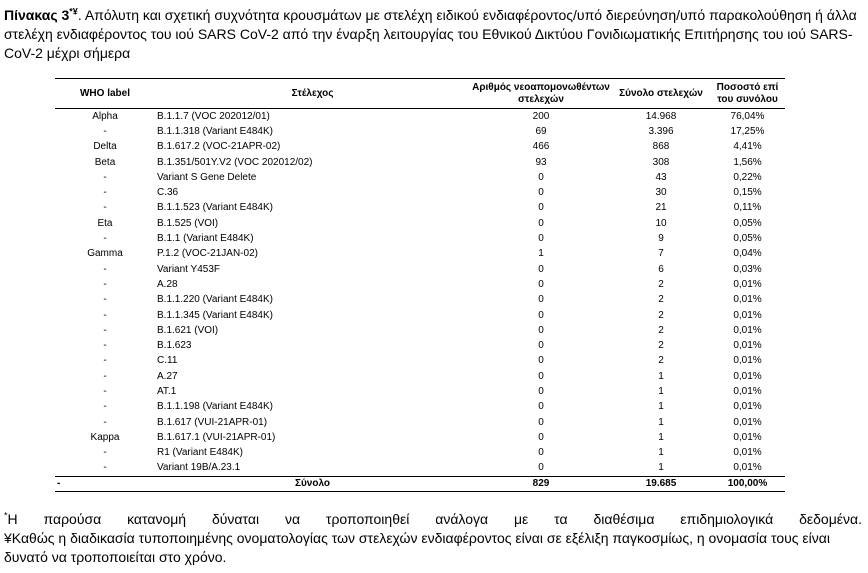 This screenshot has height=573, width=868. What do you see at coordinates (219, 147) in the screenshot?
I see `cell: B.1.617.2 (VOC-21APR-02)` at bounding box center [219, 147].